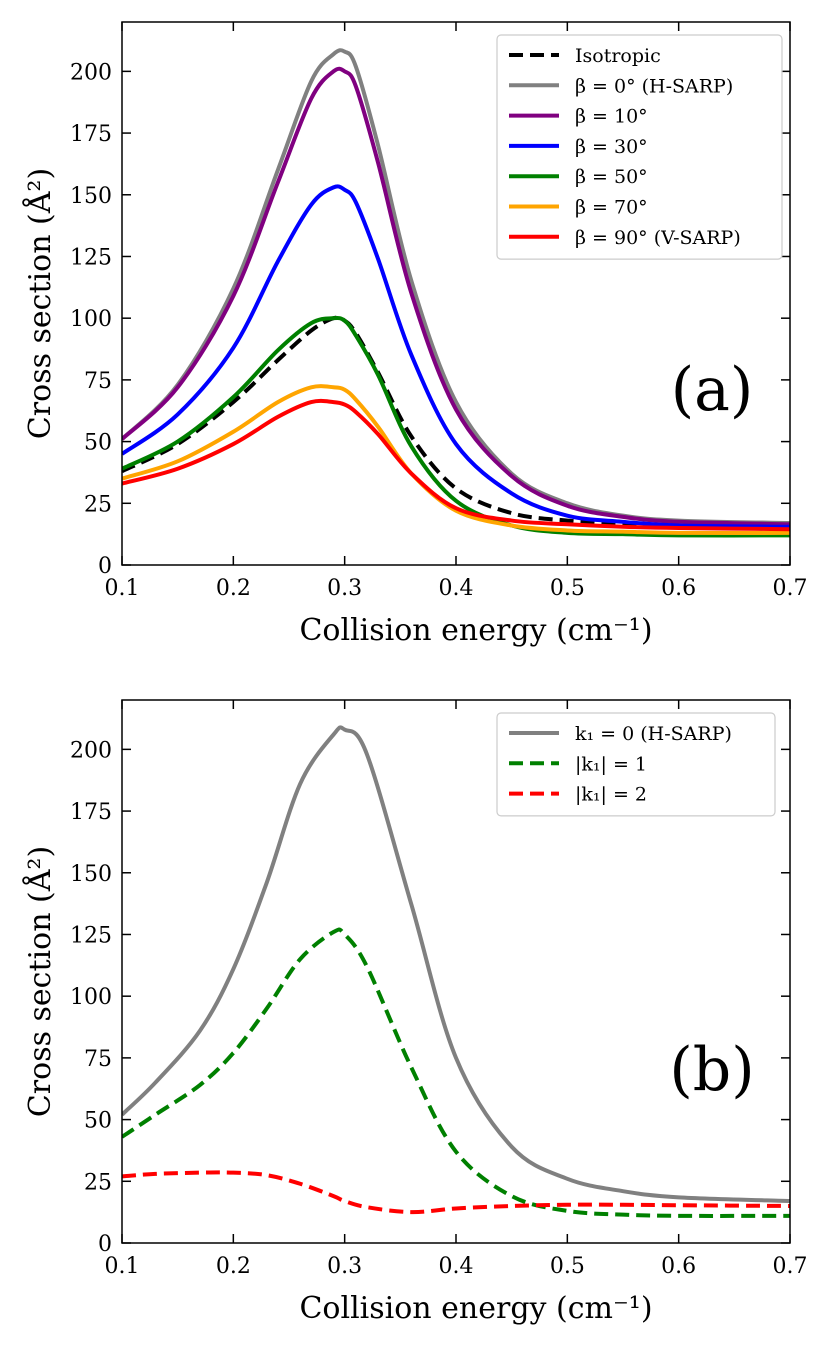  Describe the element at coordinates (611, 147) in the screenshot. I see `legend-label: β = 30°` at that location.